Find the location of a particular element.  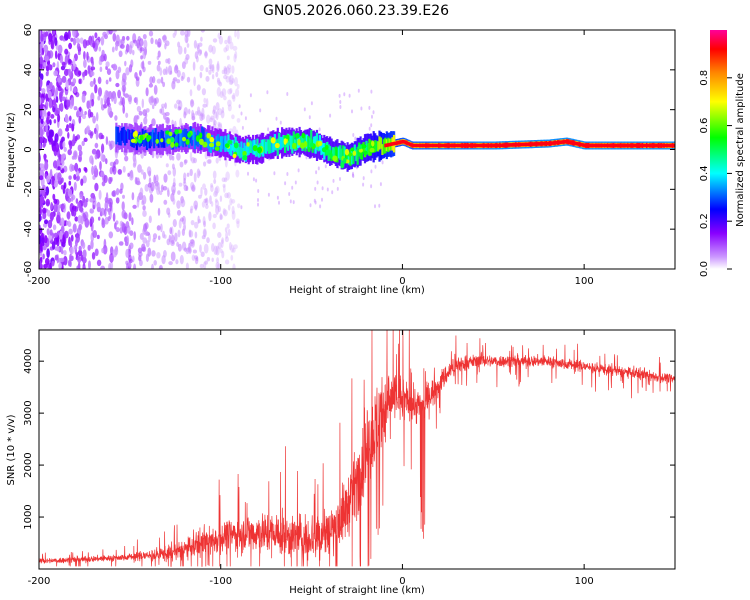

colorbar-tick-label: 0.0 is located at coordinates (704, 269).